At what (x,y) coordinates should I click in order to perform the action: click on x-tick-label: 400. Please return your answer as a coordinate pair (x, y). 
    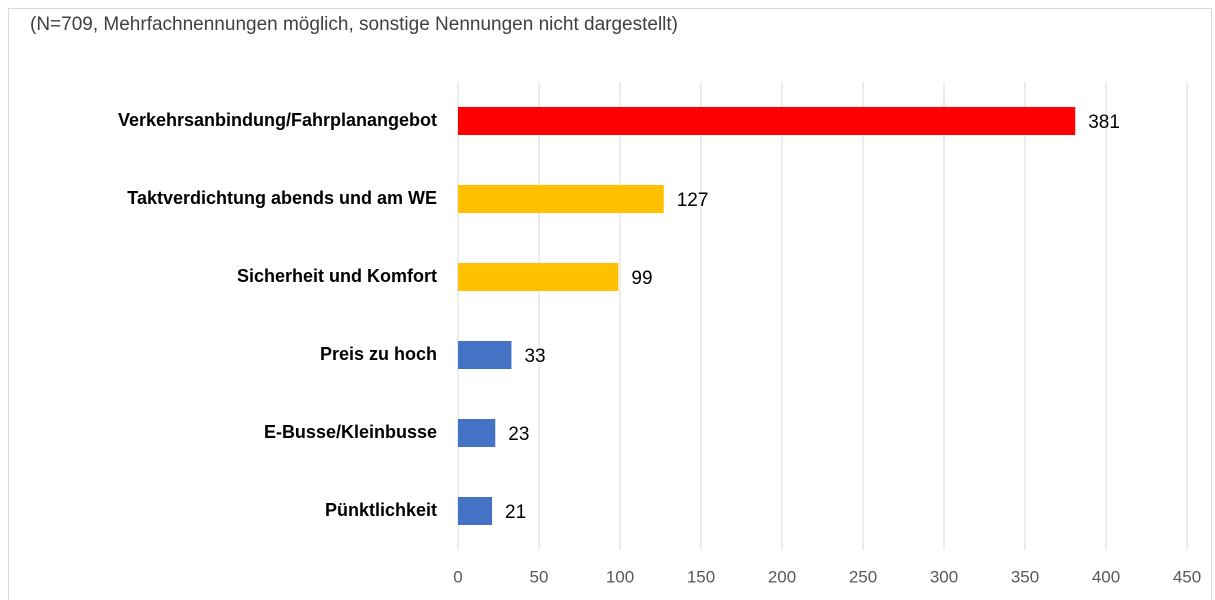
    Looking at the image, I should click on (1106, 576).